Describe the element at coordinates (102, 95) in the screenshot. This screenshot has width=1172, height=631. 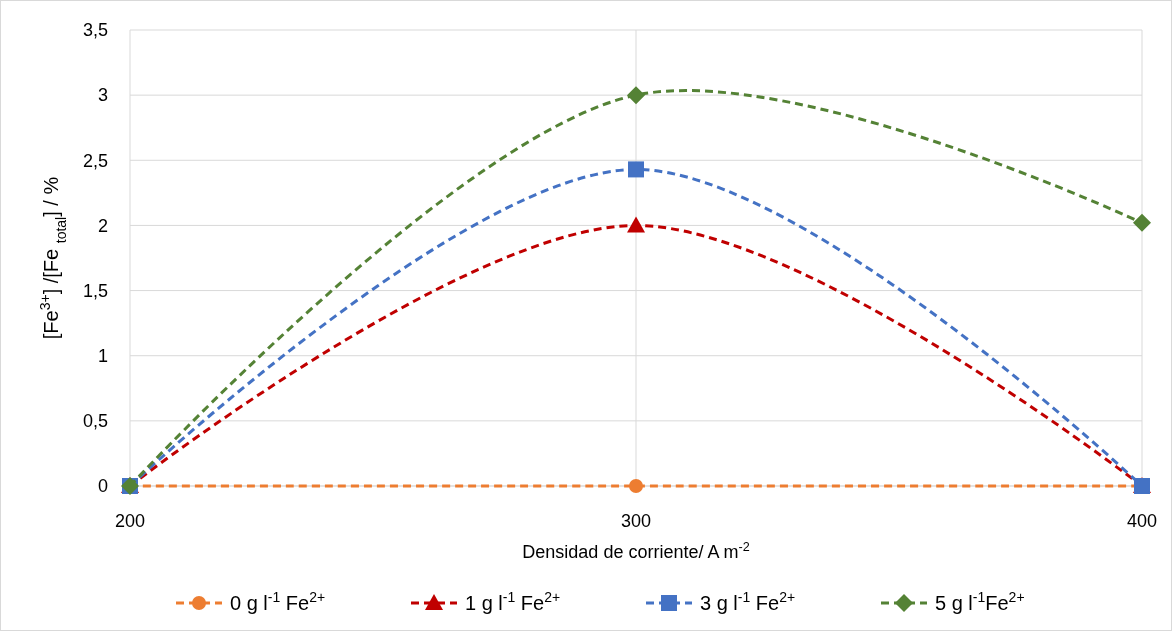
I see `y-tick-label: 3` at that location.